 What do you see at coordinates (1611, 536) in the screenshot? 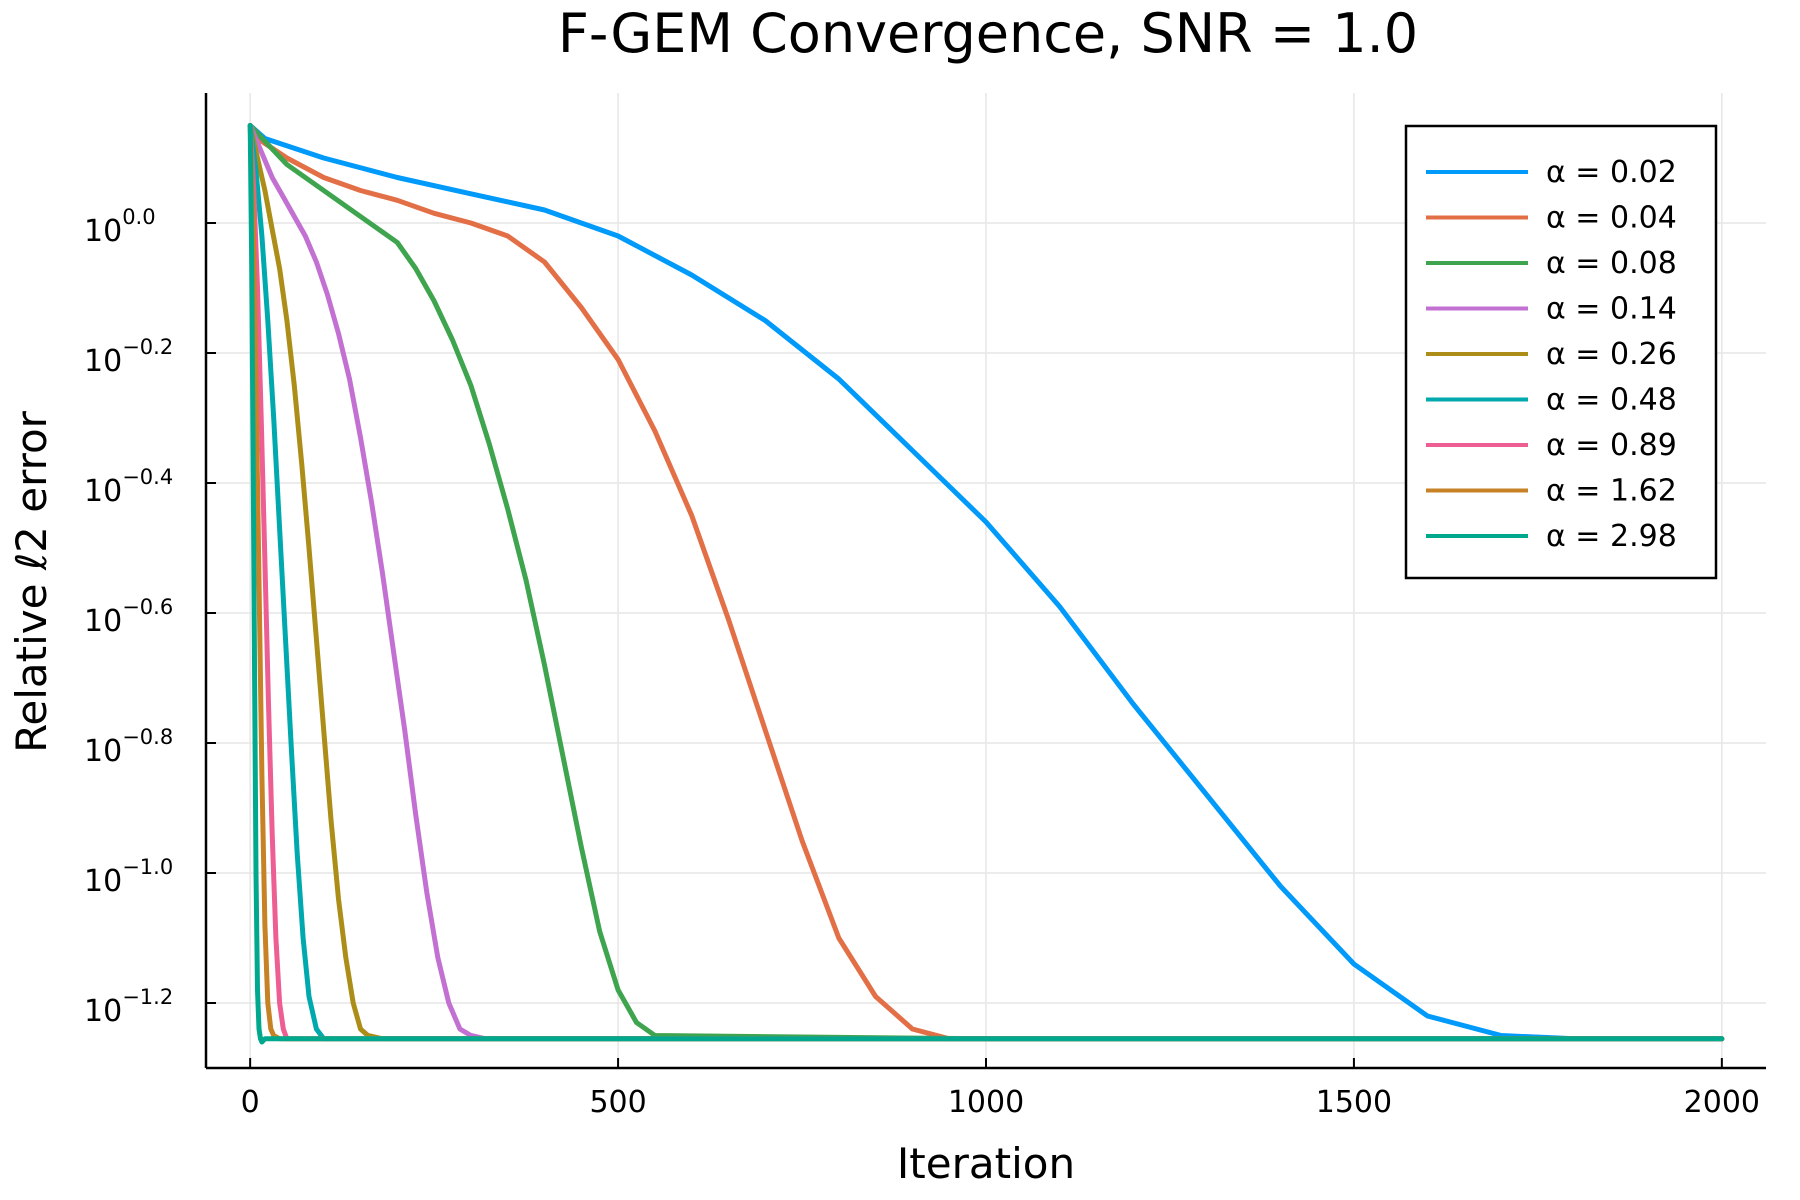
I see `legend-label: α = 2.98` at bounding box center [1611, 536].